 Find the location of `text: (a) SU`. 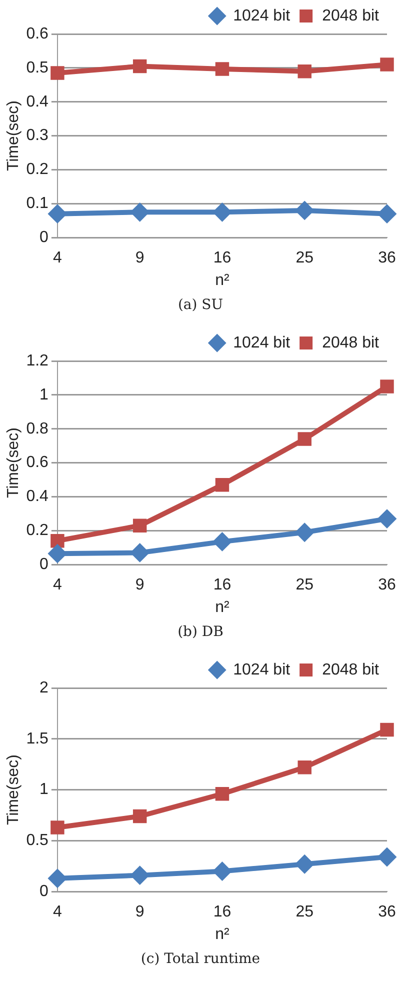

text: (a) SU is located at coordinates (200, 305).